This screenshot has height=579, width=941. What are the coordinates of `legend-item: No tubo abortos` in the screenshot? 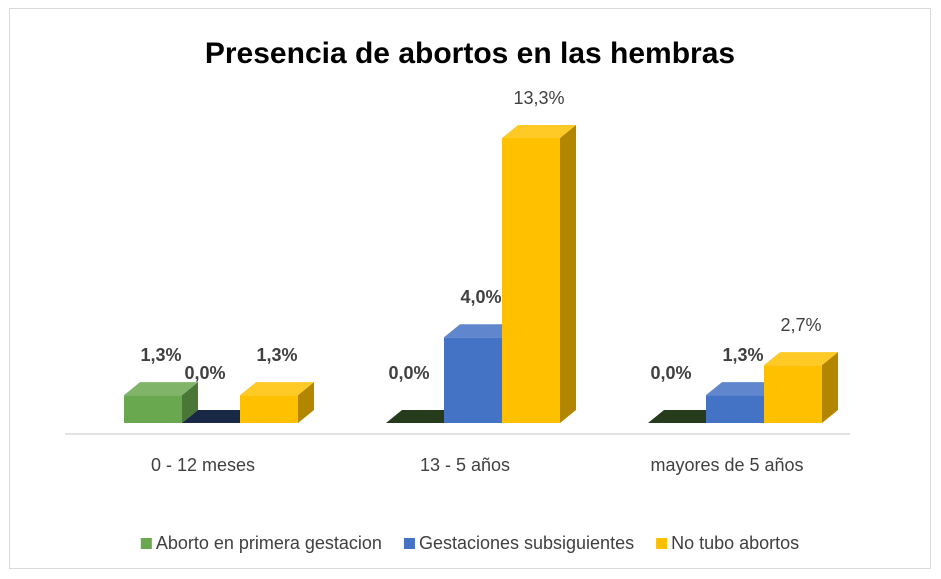 It's located at (727, 543).